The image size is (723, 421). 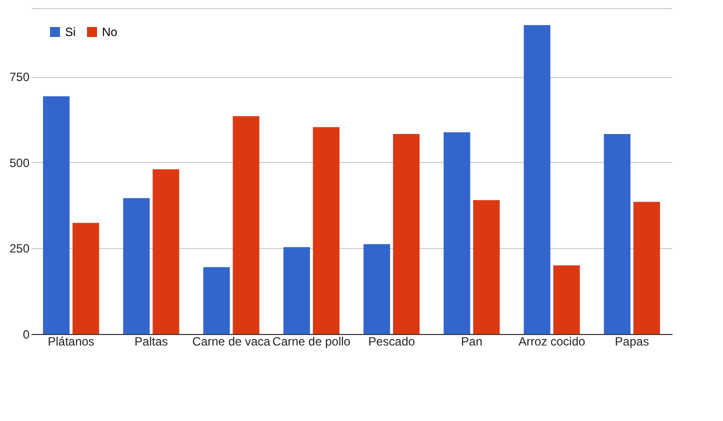 I want to click on y-tick-label: 0, so click(x=26, y=335).